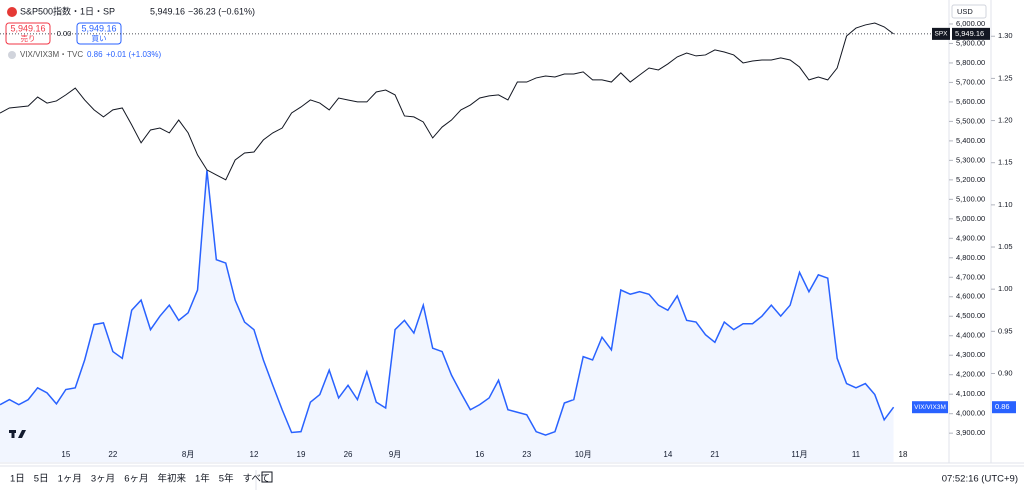 This screenshot has height=494, width=1024. Describe the element at coordinates (67, 10) in the screenshot. I see `symbol-name: S&P500指数・1日・SP` at that location.